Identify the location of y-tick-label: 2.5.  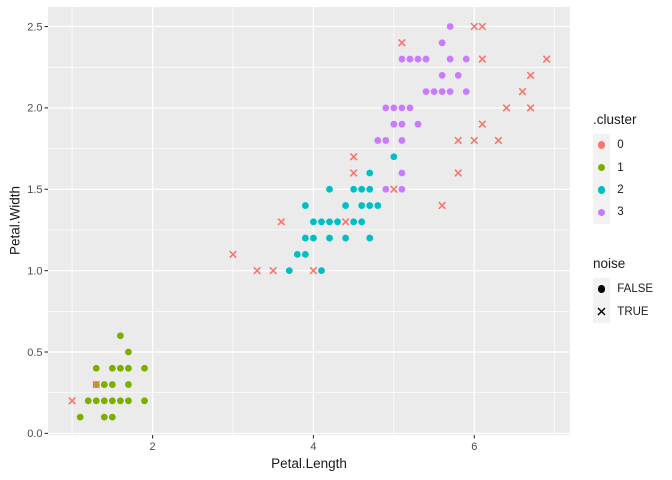
(34, 27).